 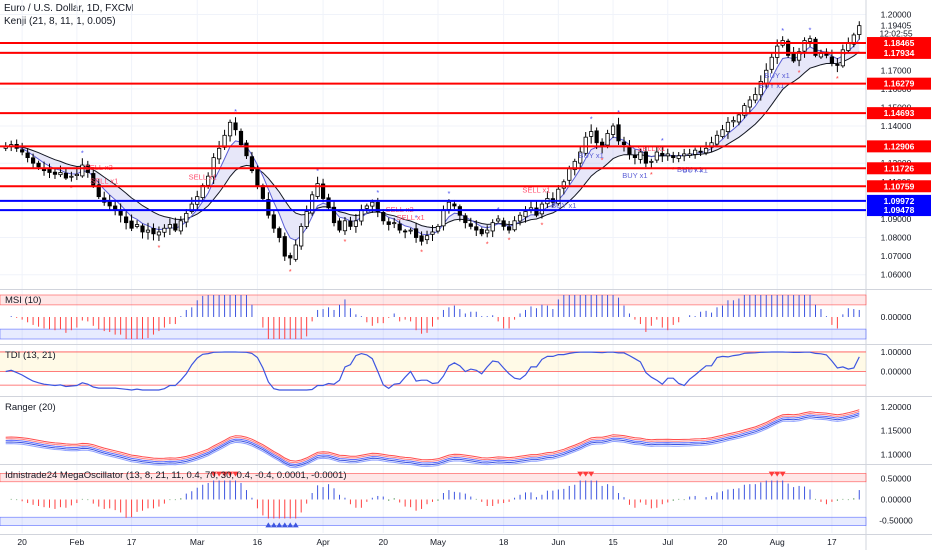 I want to click on time-label: 20, so click(x=384, y=542).